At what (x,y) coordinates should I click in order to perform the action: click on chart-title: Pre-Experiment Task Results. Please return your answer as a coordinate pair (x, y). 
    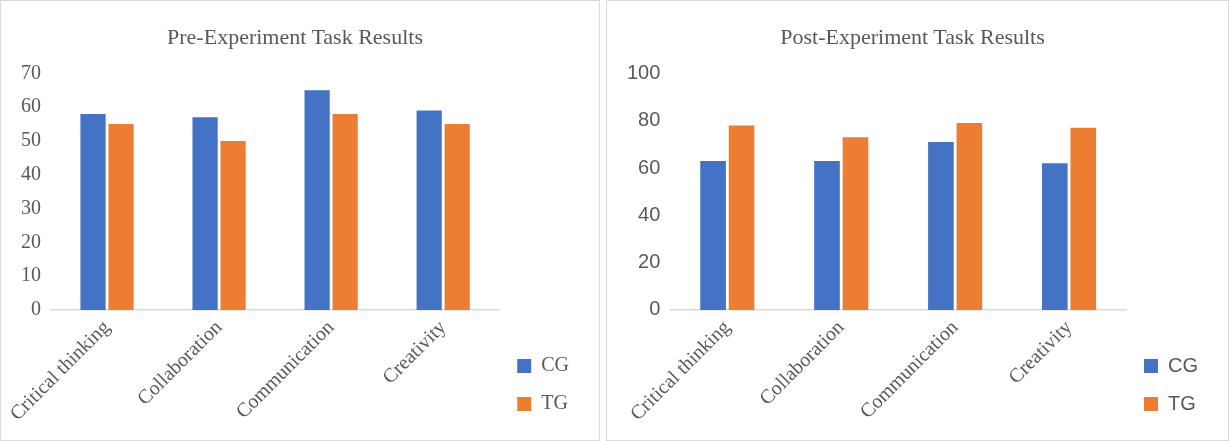
    Looking at the image, I should click on (295, 36).